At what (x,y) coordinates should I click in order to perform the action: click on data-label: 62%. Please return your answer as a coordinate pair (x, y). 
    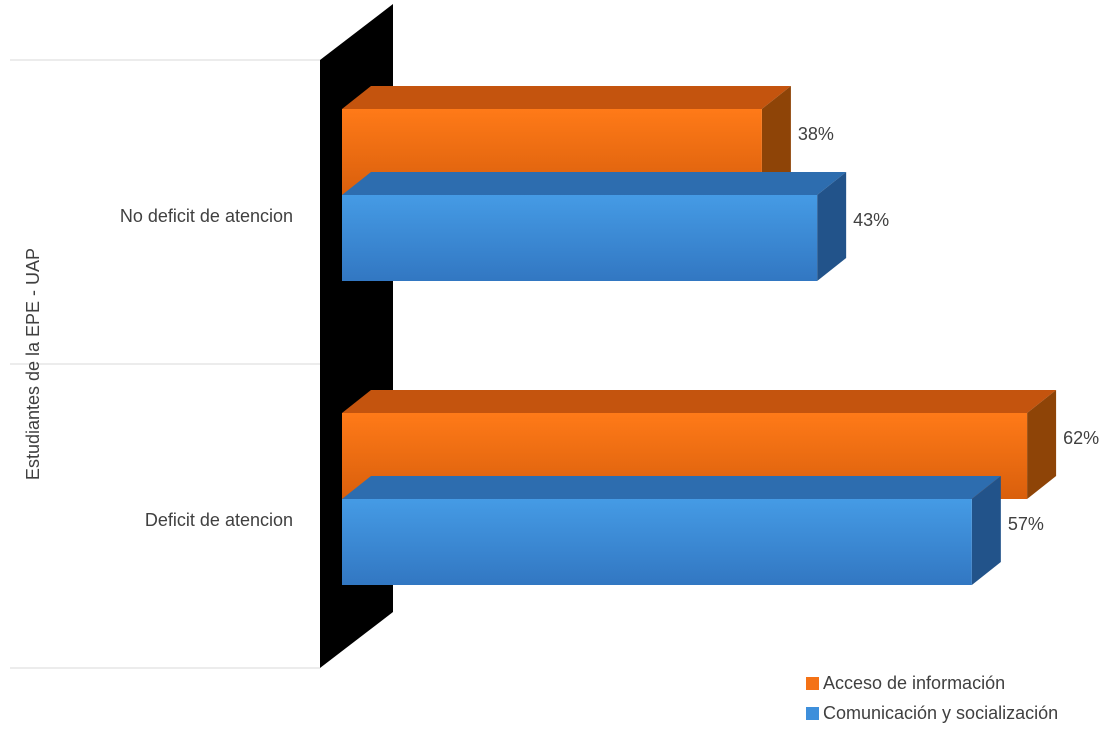
    Looking at the image, I should click on (1081, 438).